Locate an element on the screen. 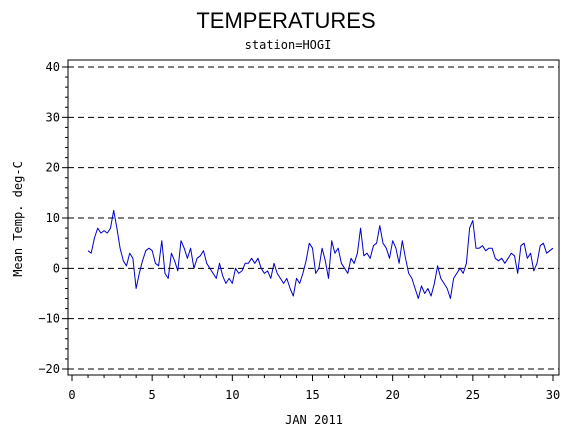  x-tick-label: 20 is located at coordinates (392, 395).